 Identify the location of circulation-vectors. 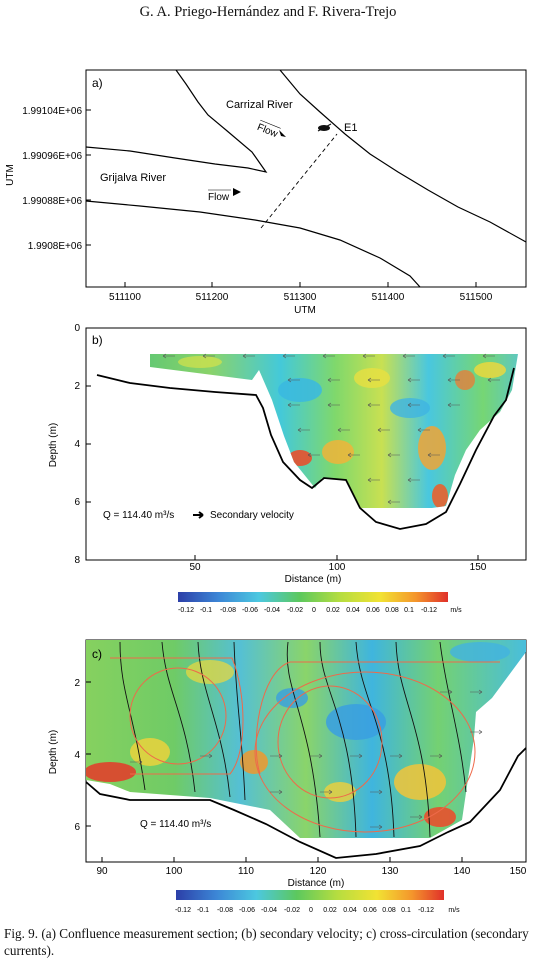
(306, 759).